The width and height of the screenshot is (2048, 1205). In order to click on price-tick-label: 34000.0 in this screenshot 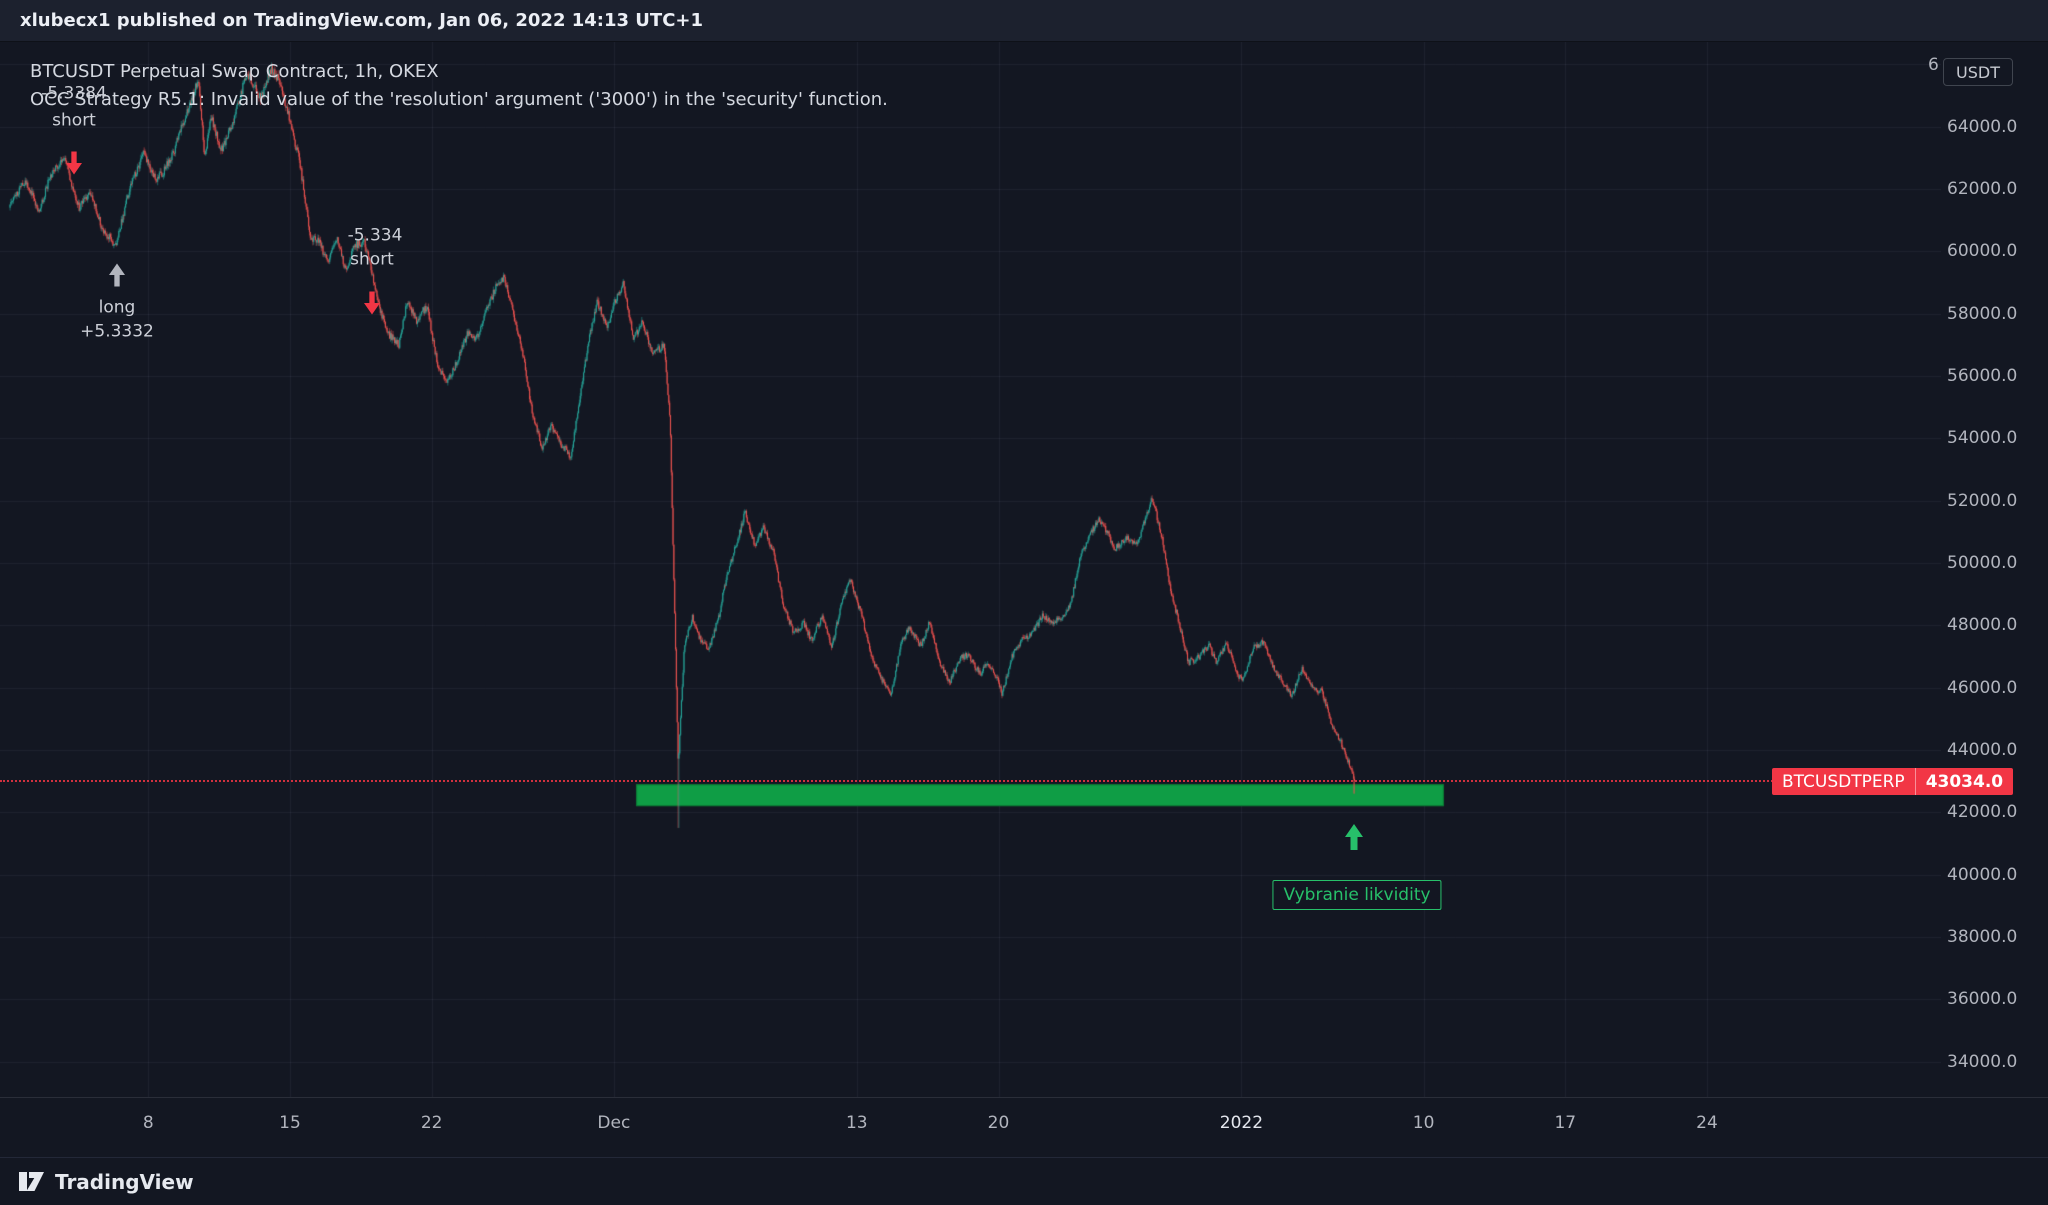, I will do `click(1982, 1061)`.